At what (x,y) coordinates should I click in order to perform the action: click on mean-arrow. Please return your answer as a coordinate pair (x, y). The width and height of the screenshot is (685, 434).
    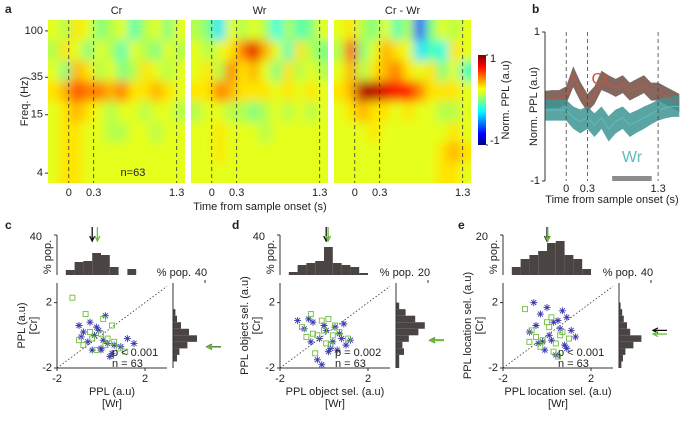
    Looking at the image, I should click on (659, 334).